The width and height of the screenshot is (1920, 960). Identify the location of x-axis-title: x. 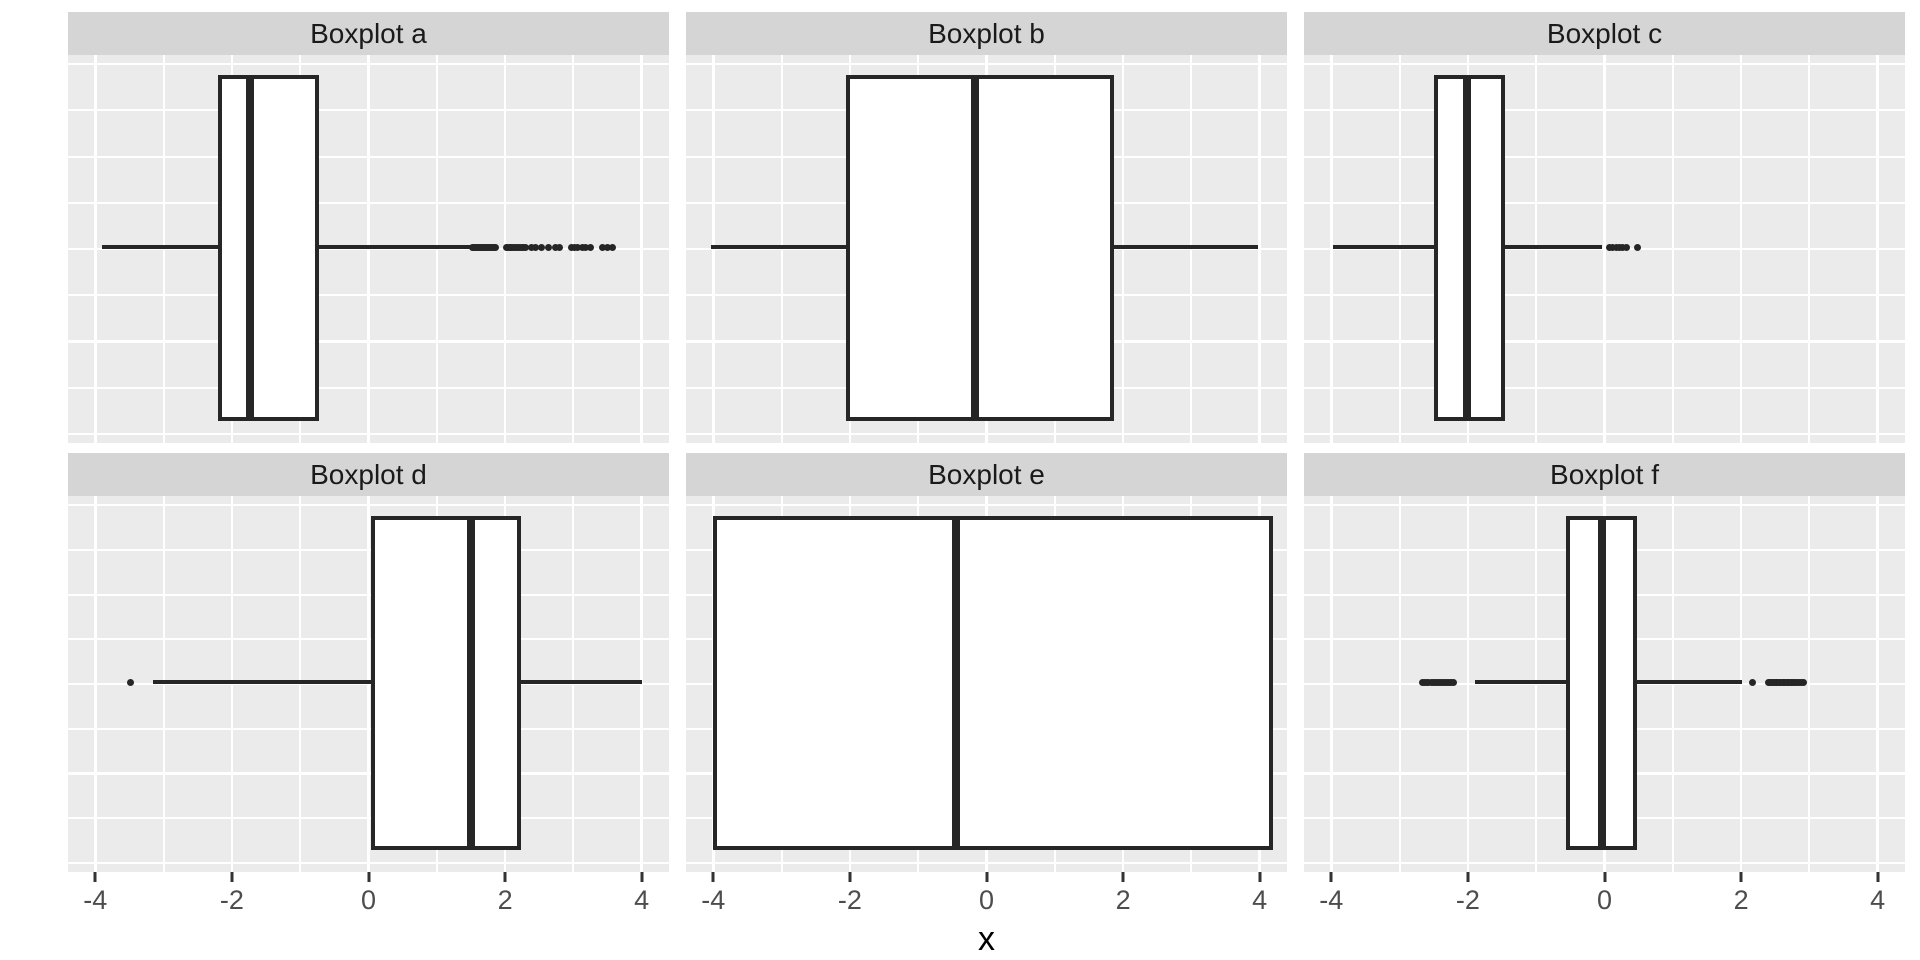
(986, 939).